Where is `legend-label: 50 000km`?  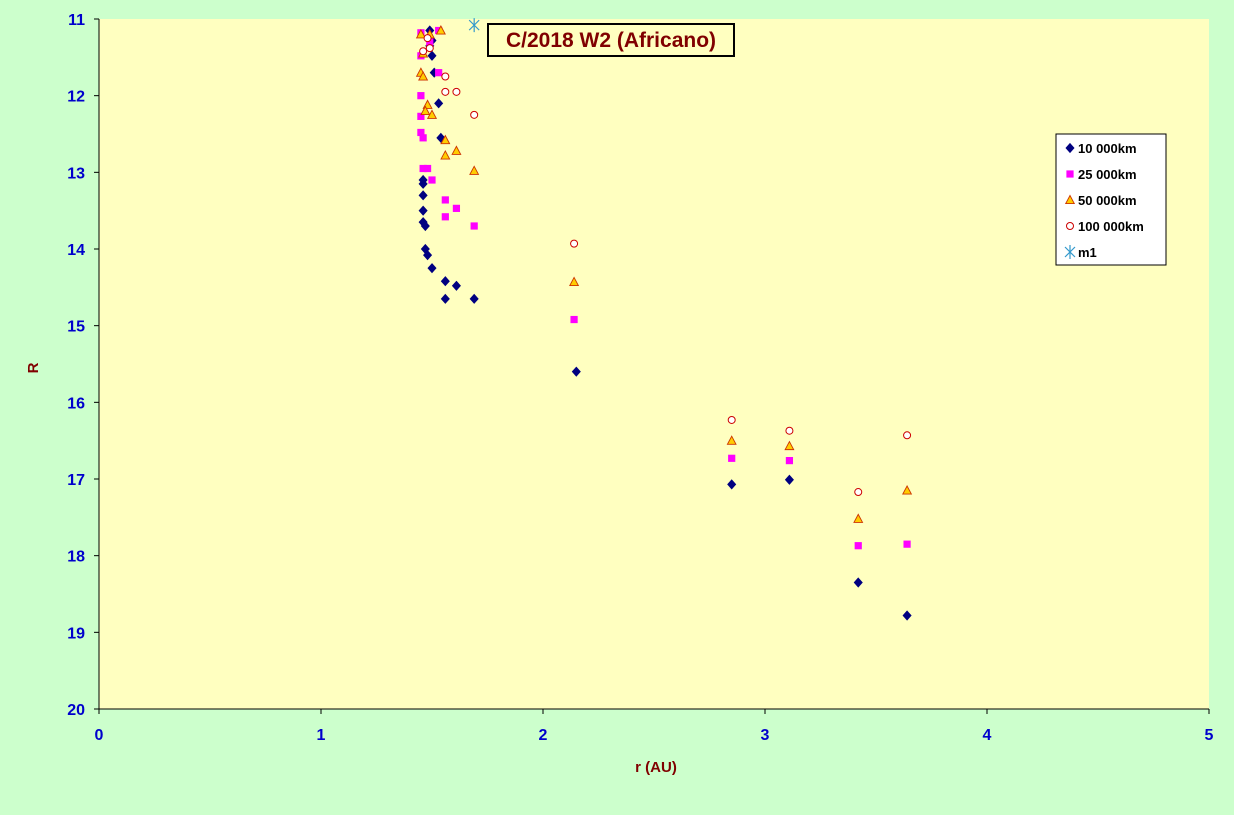 legend-label: 50 000km is located at coordinates (1107, 200).